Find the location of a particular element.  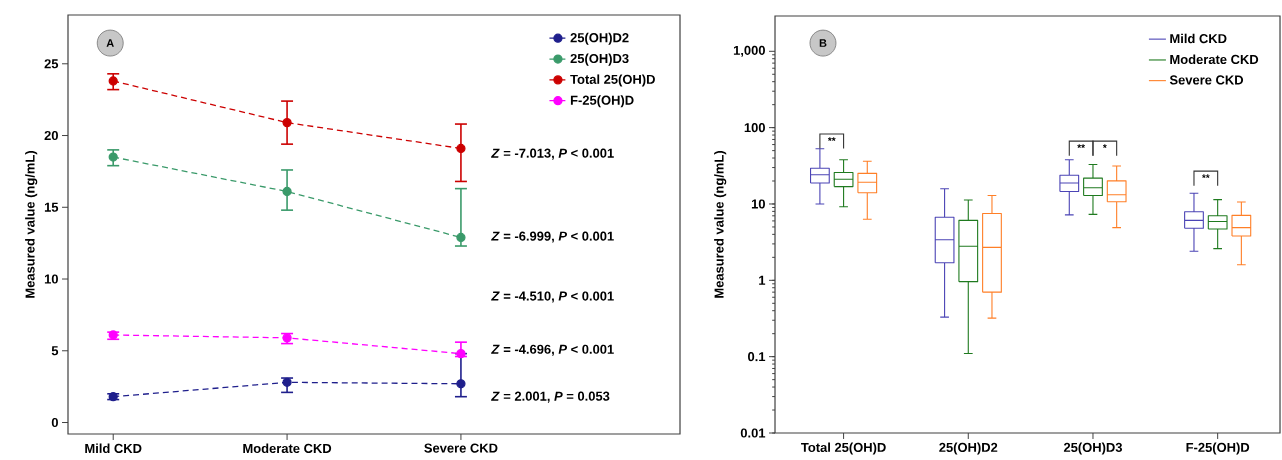

annotation: Z = -7.013, P < 0.001 is located at coordinates (552, 154).